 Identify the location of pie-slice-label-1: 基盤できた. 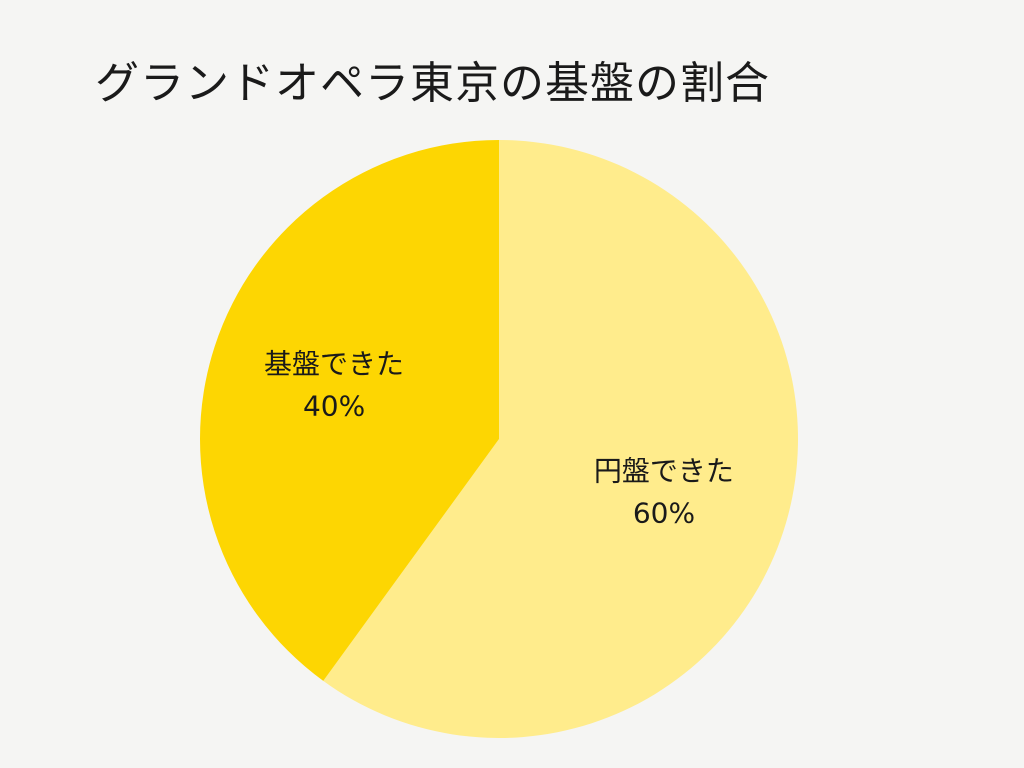
(334, 363).